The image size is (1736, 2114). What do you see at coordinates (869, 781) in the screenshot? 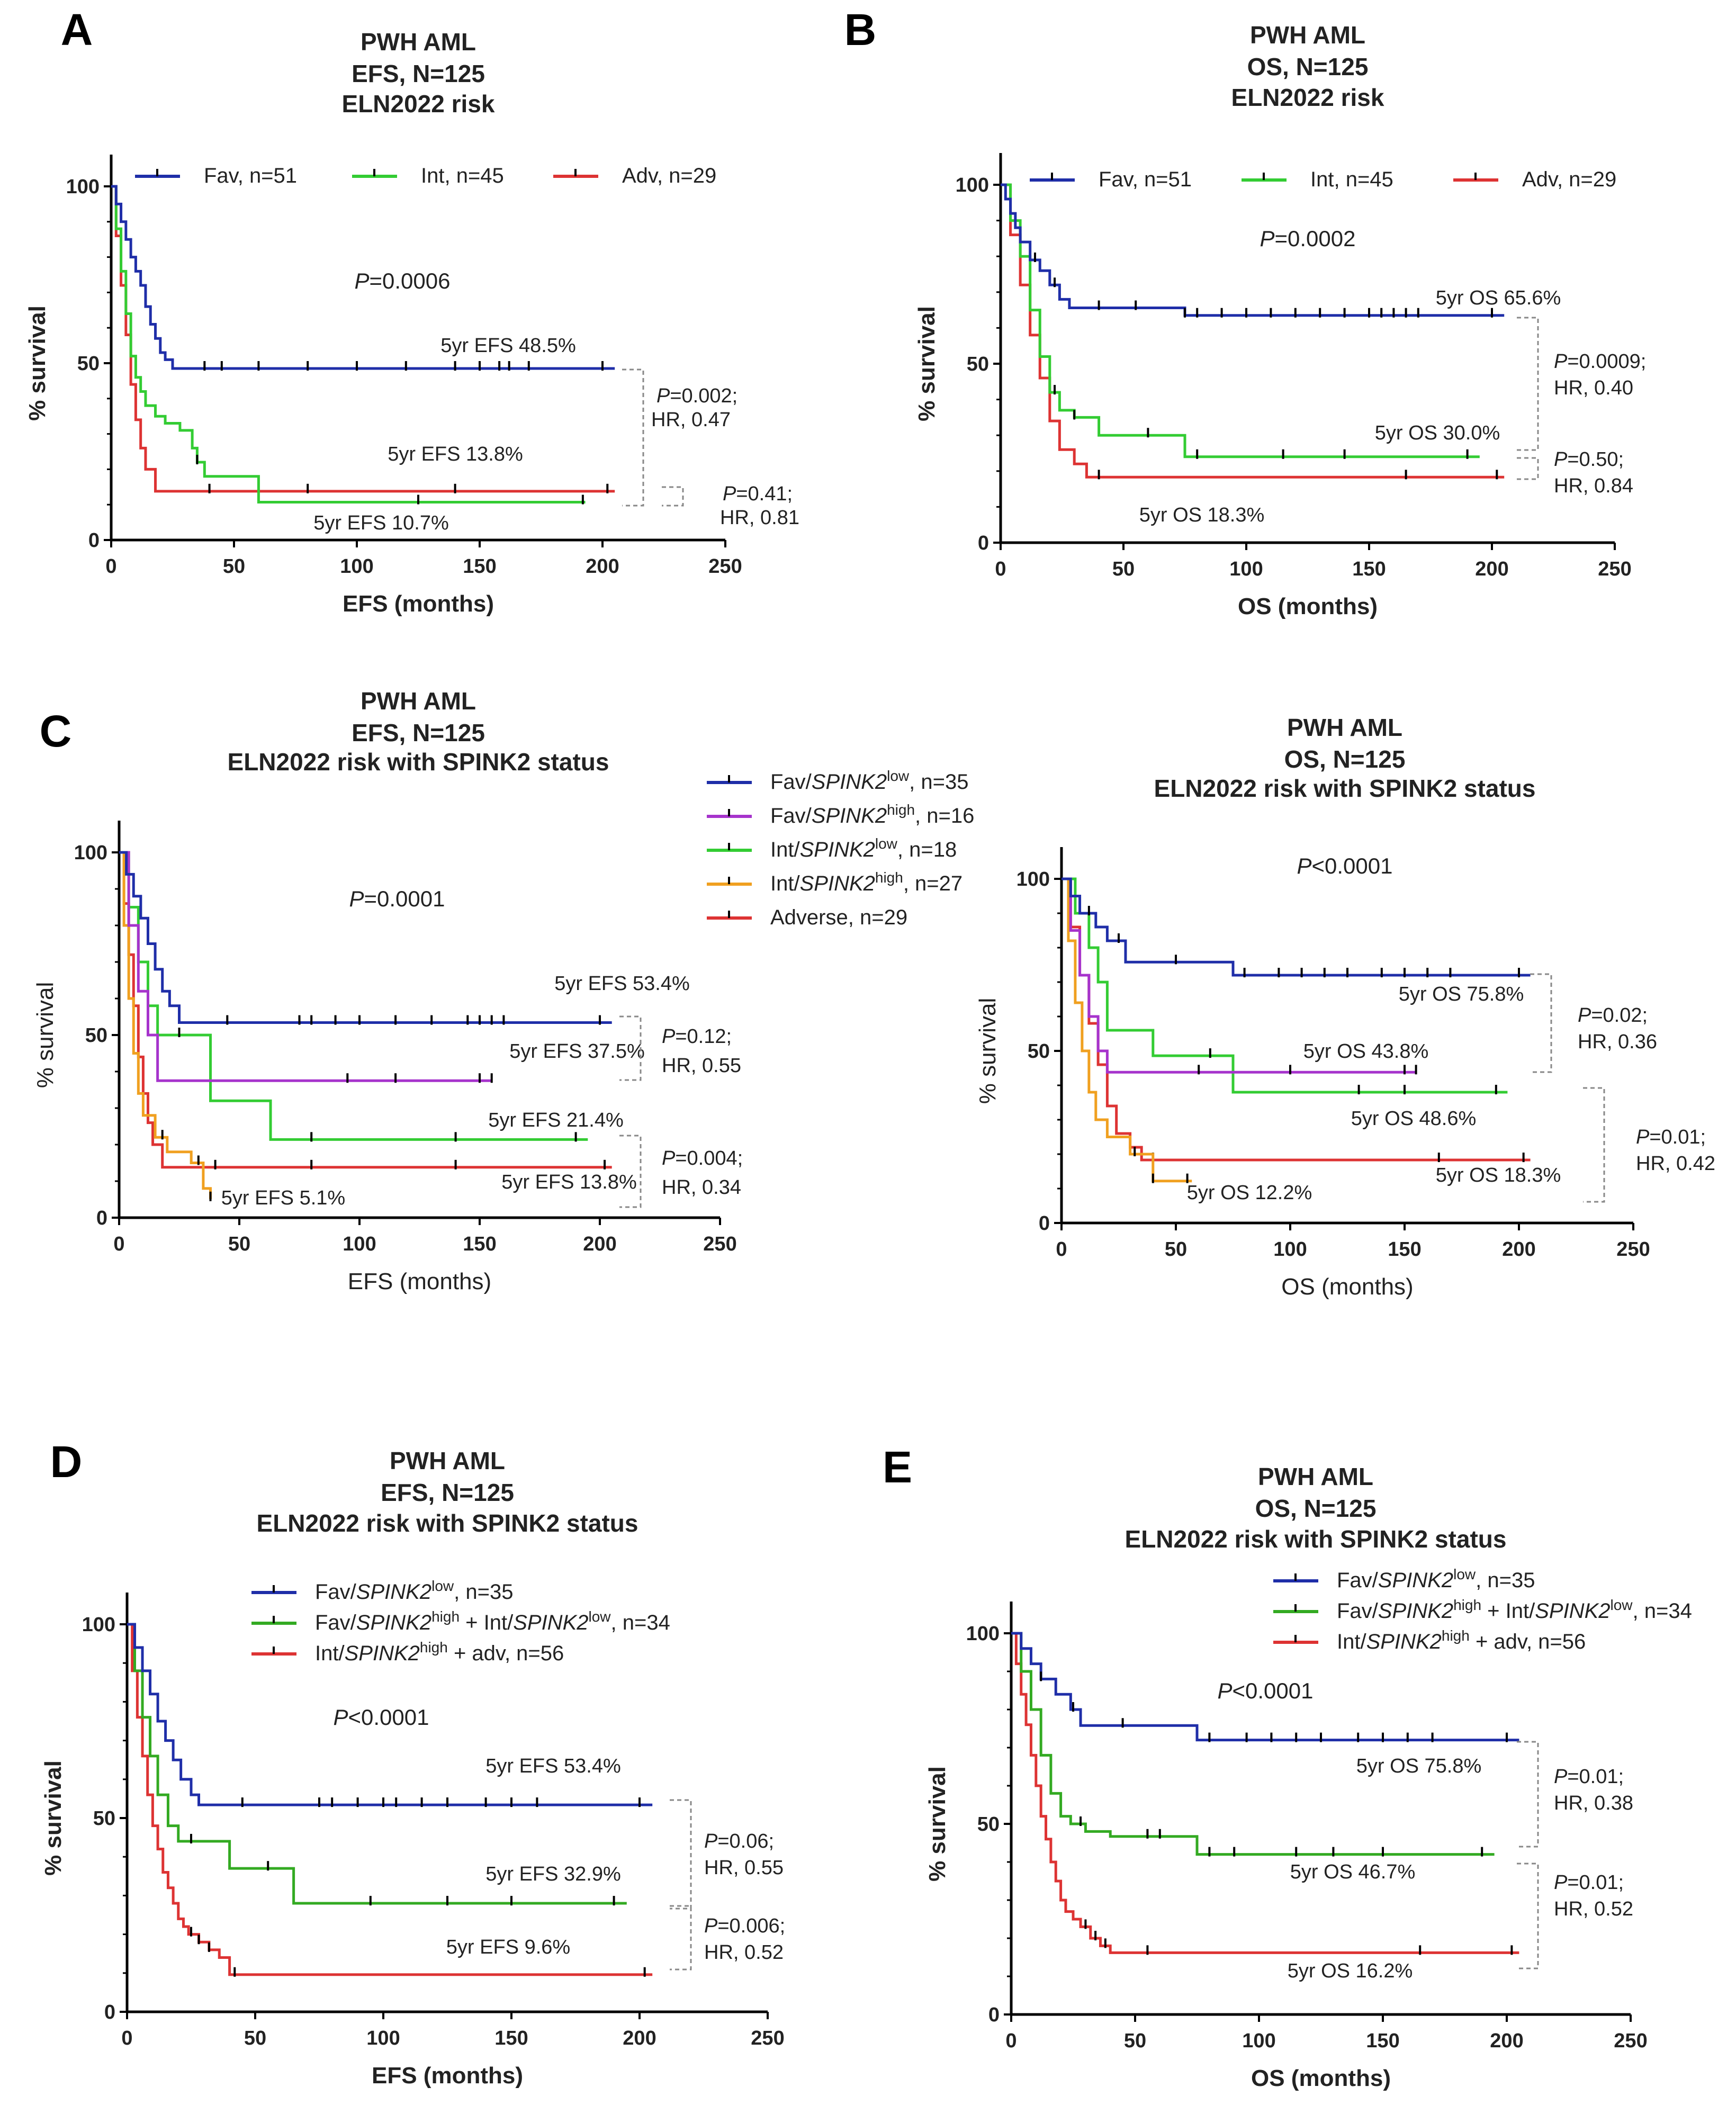
I see `legend-label: Fav/SPINK2low, n=35` at bounding box center [869, 781].